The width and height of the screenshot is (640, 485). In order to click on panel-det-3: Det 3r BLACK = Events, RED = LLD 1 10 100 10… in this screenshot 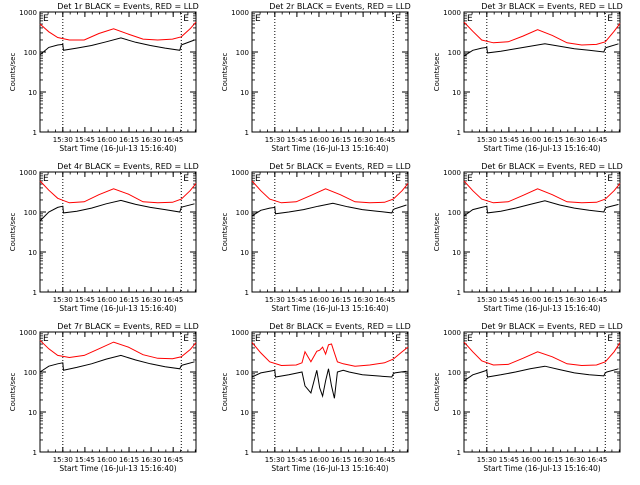, I will do `click(528, 77)`.